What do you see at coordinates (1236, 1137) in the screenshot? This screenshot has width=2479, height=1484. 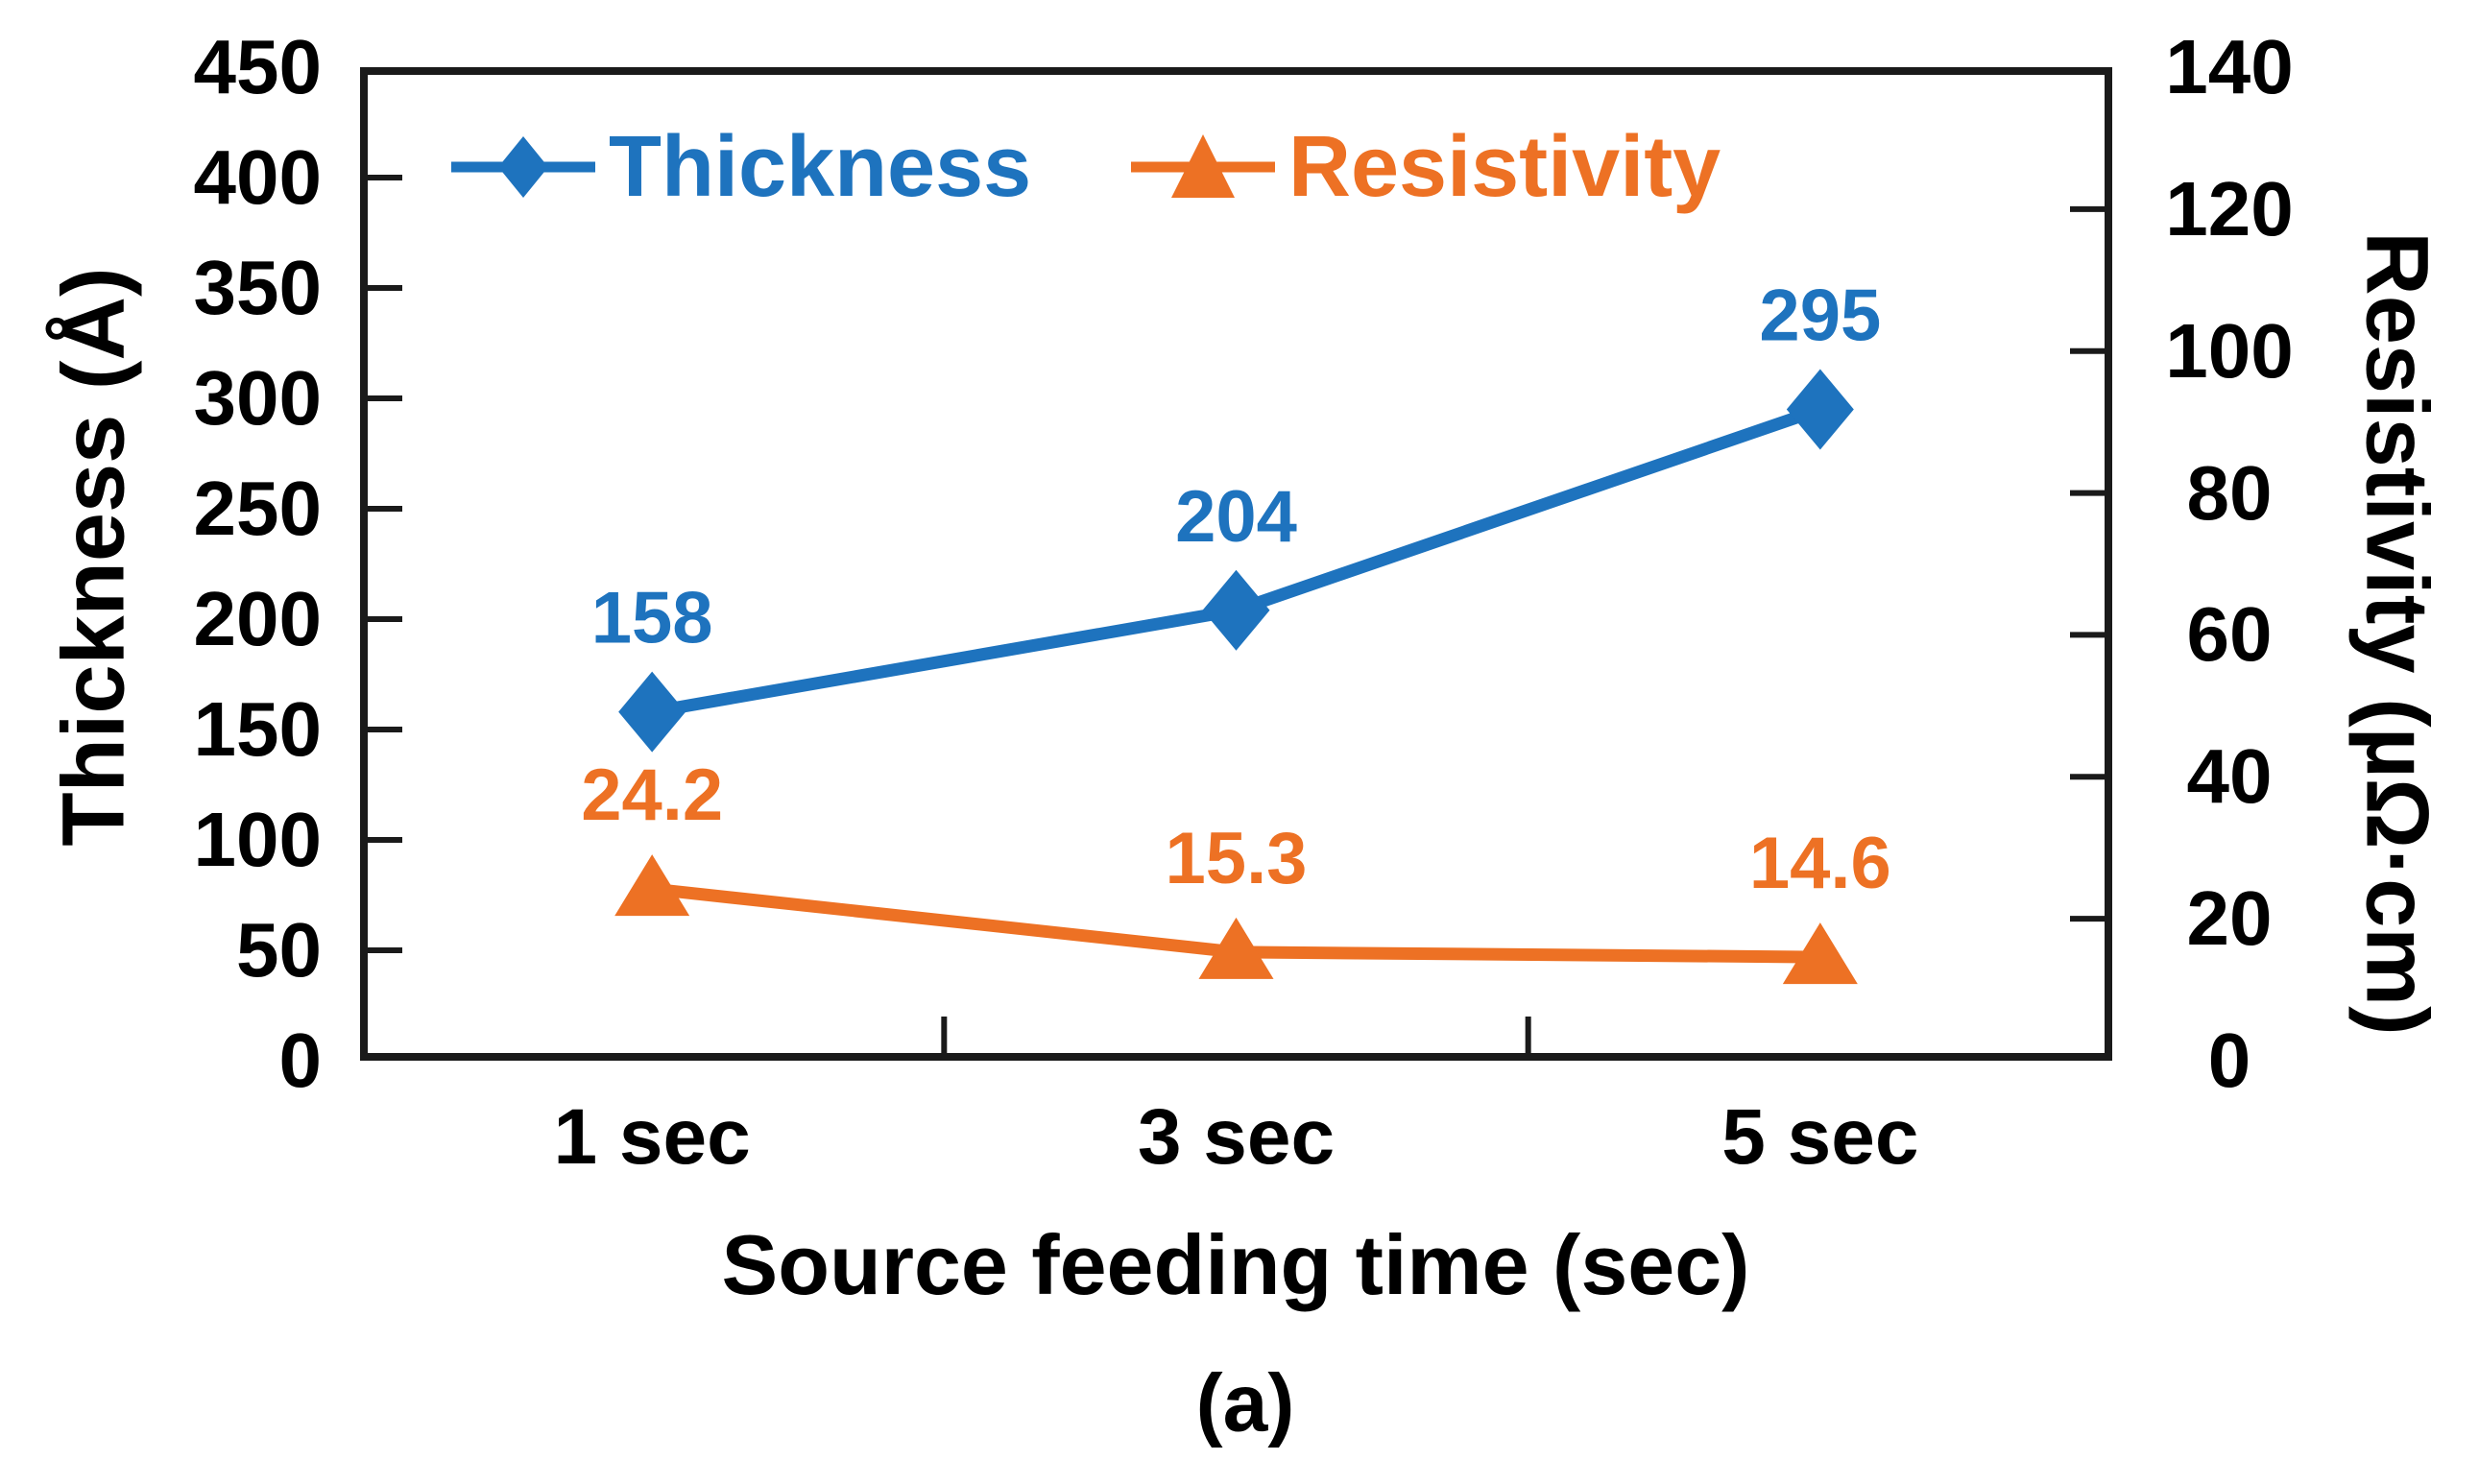 I see `x-tick-label: 3 sec` at bounding box center [1236, 1137].